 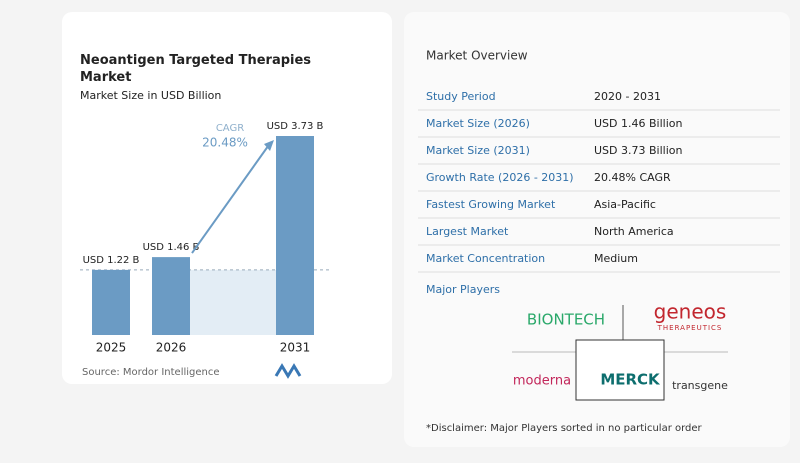 What do you see at coordinates (171, 348) in the screenshot?
I see `x-tick-label: 2026` at bounding box center [171, 348].